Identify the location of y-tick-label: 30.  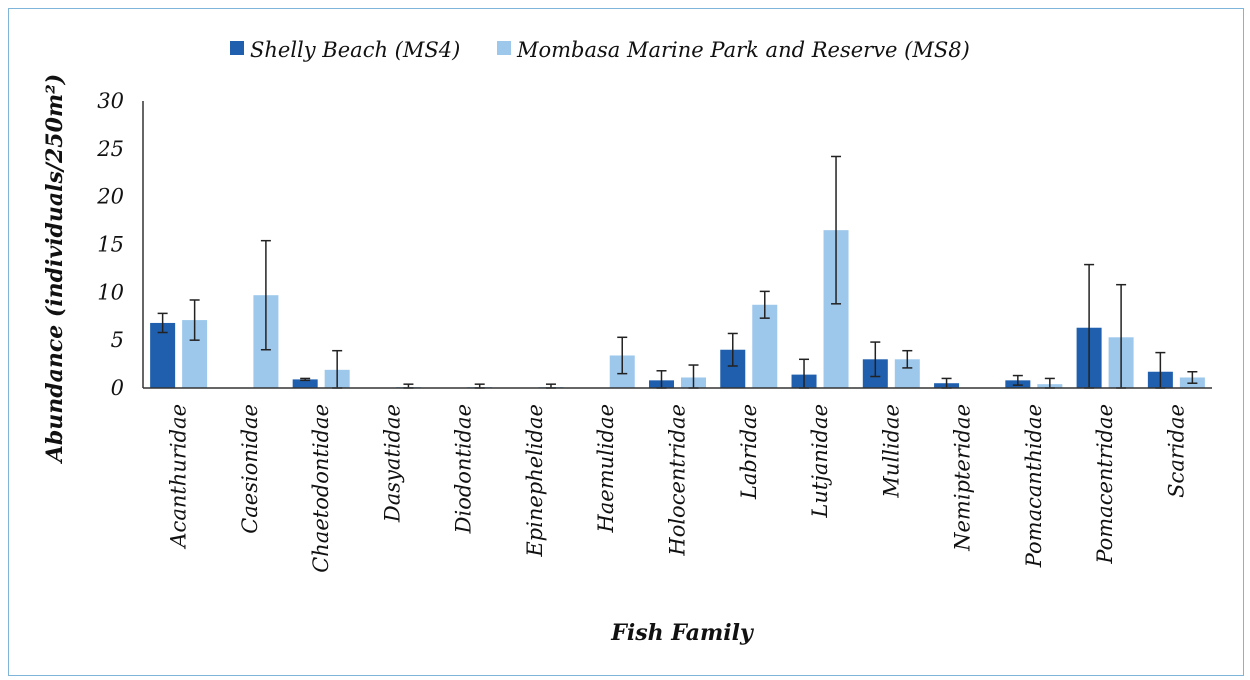
(110, 101).